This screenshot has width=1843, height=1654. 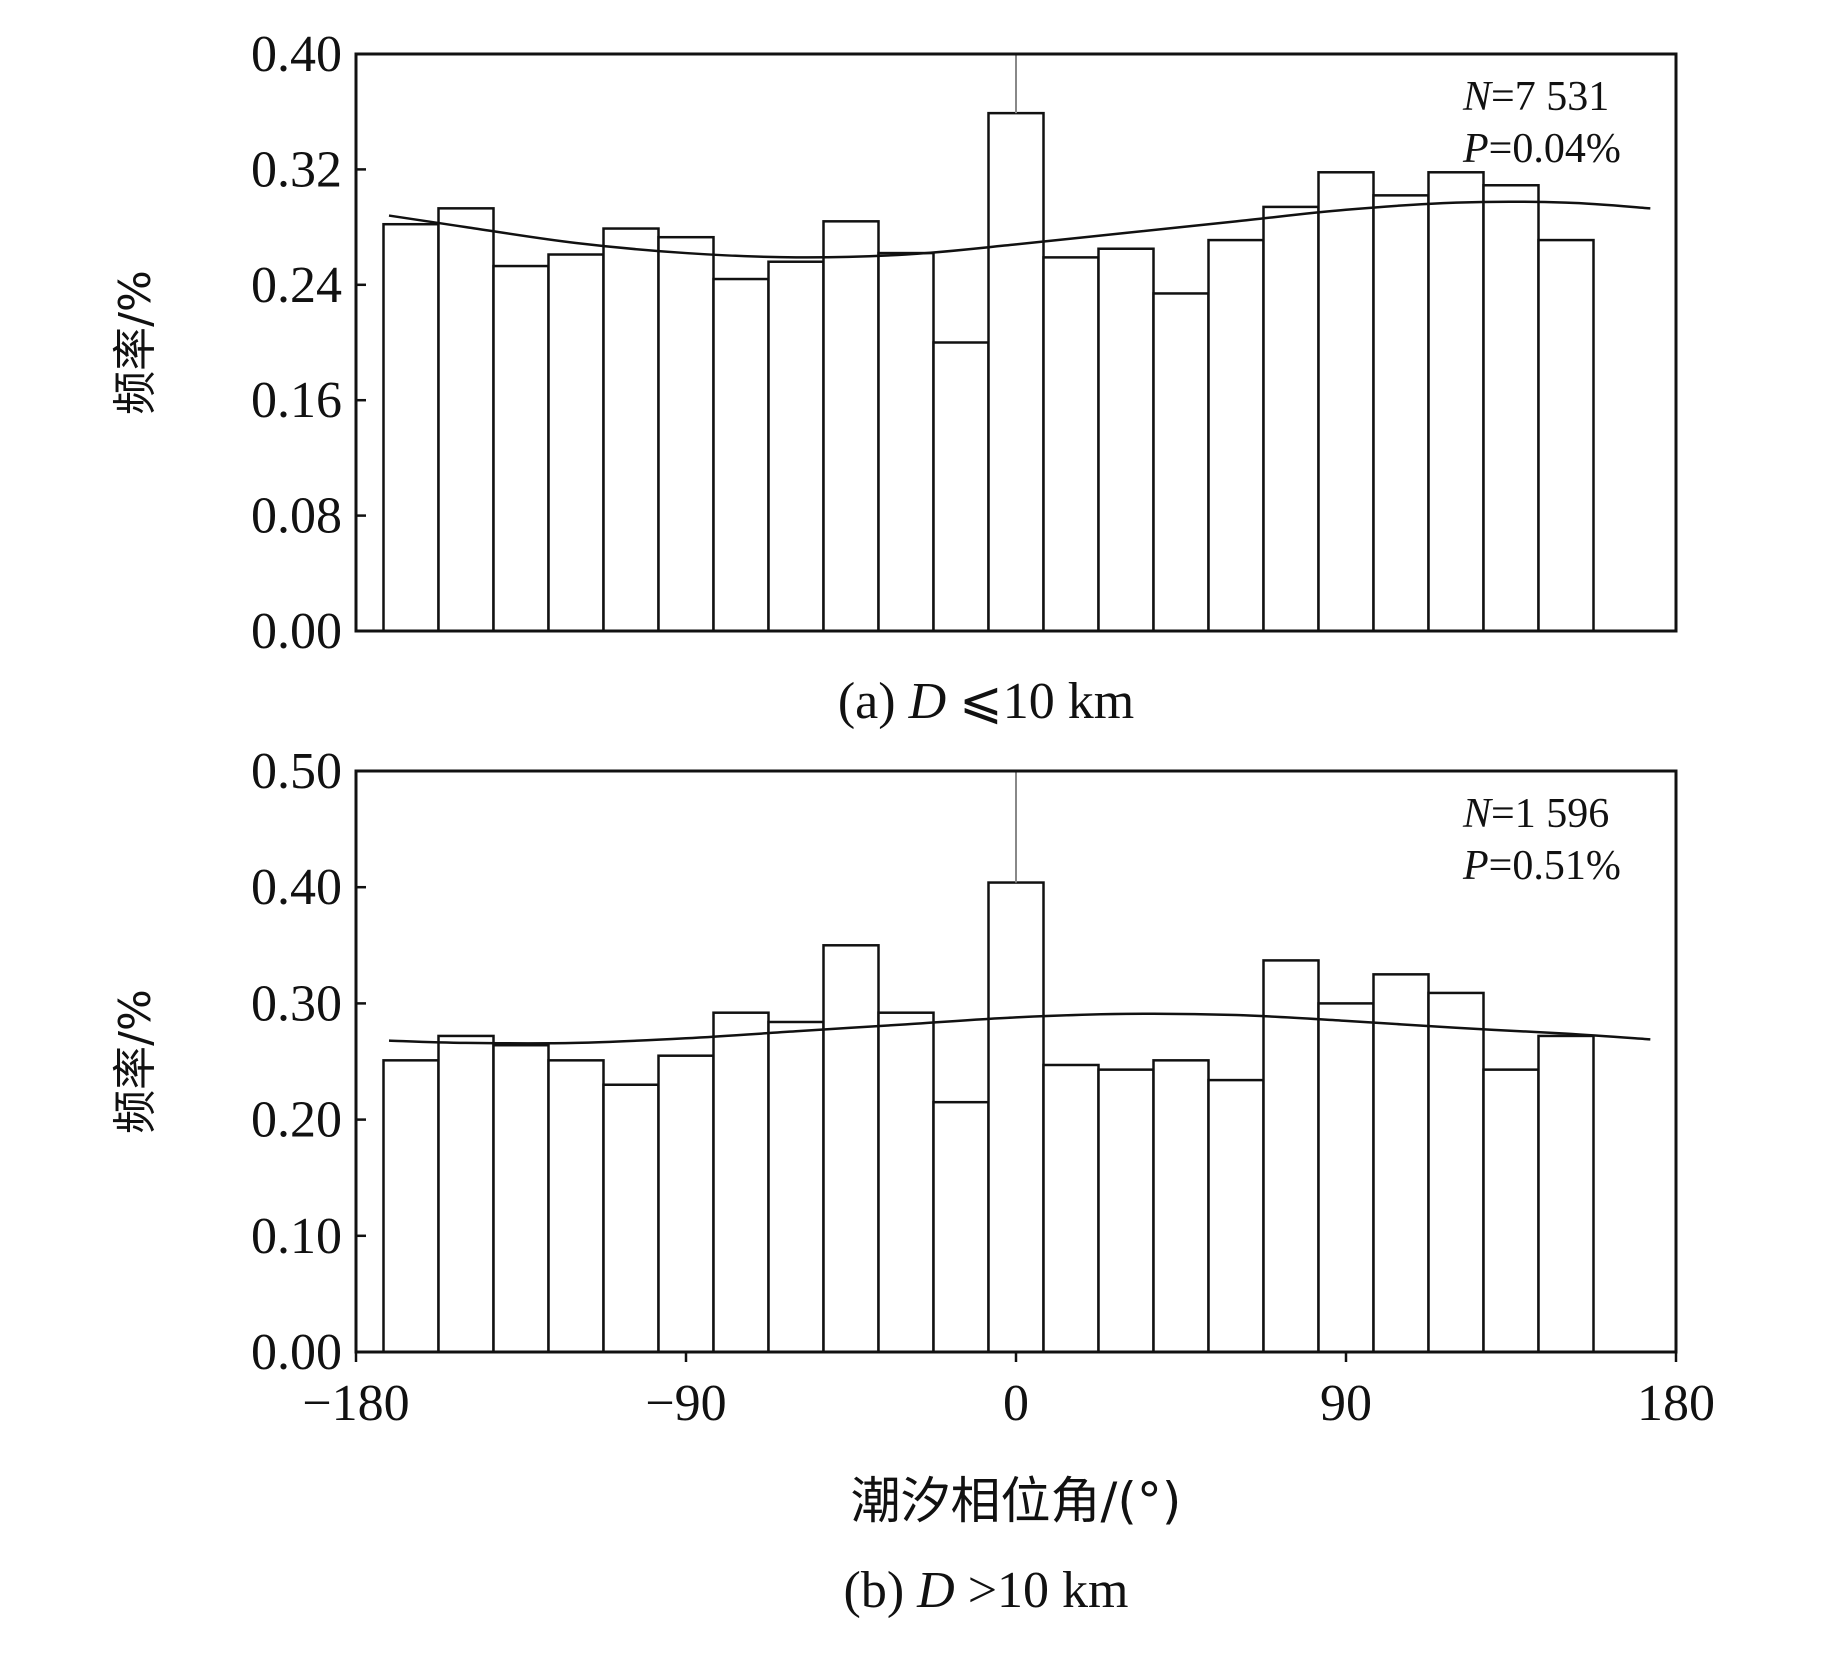 I want to click on panel-a-p-value: =0.04%, so click(x=1555, y=149).